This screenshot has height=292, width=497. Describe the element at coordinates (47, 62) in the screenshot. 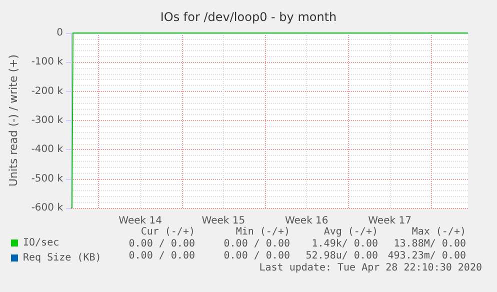

I see `y-tick-label: -100 k` at that location.